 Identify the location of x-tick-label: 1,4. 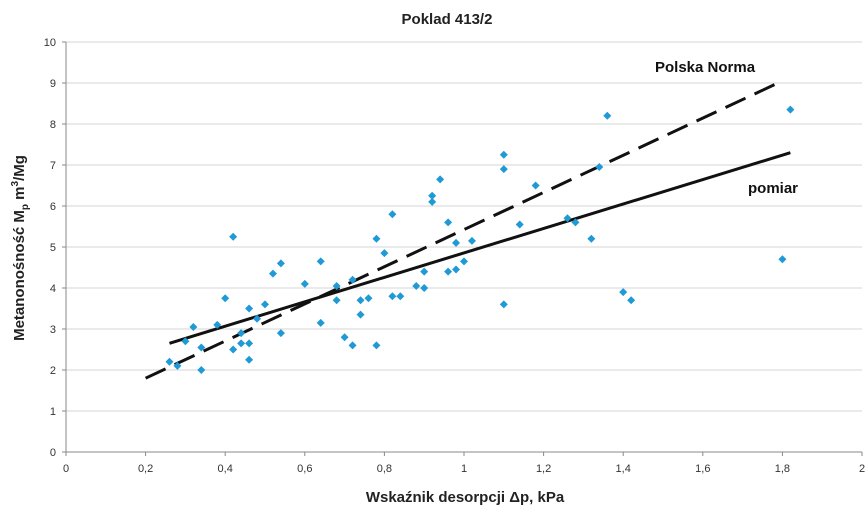
(623, 469).